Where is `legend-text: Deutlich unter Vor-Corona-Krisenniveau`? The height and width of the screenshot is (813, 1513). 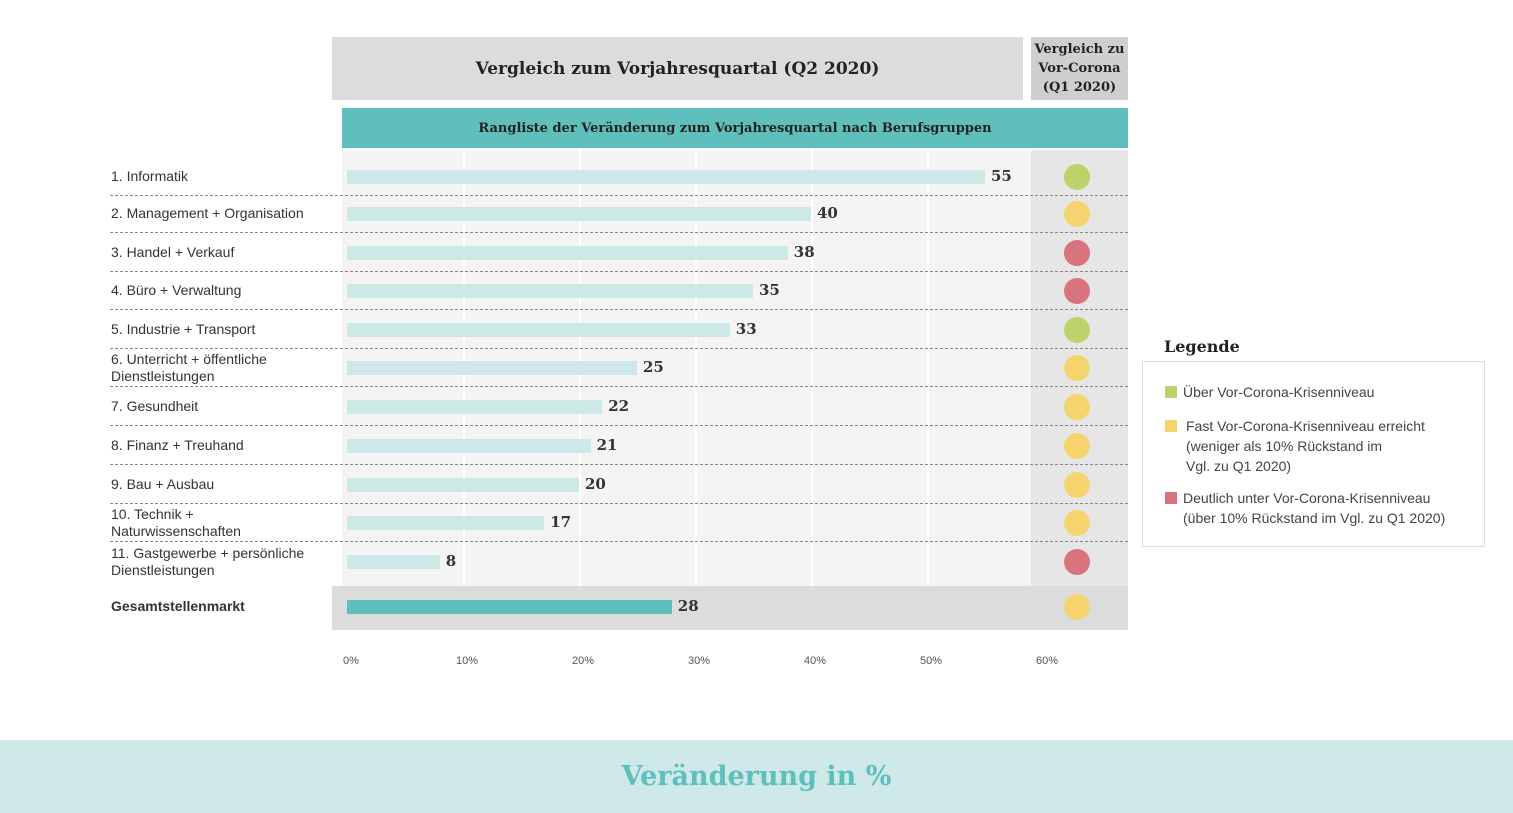 legend-text: Deutlich unter Vor-Corona-Krisenniveau is located at coordinates (1307, 498).